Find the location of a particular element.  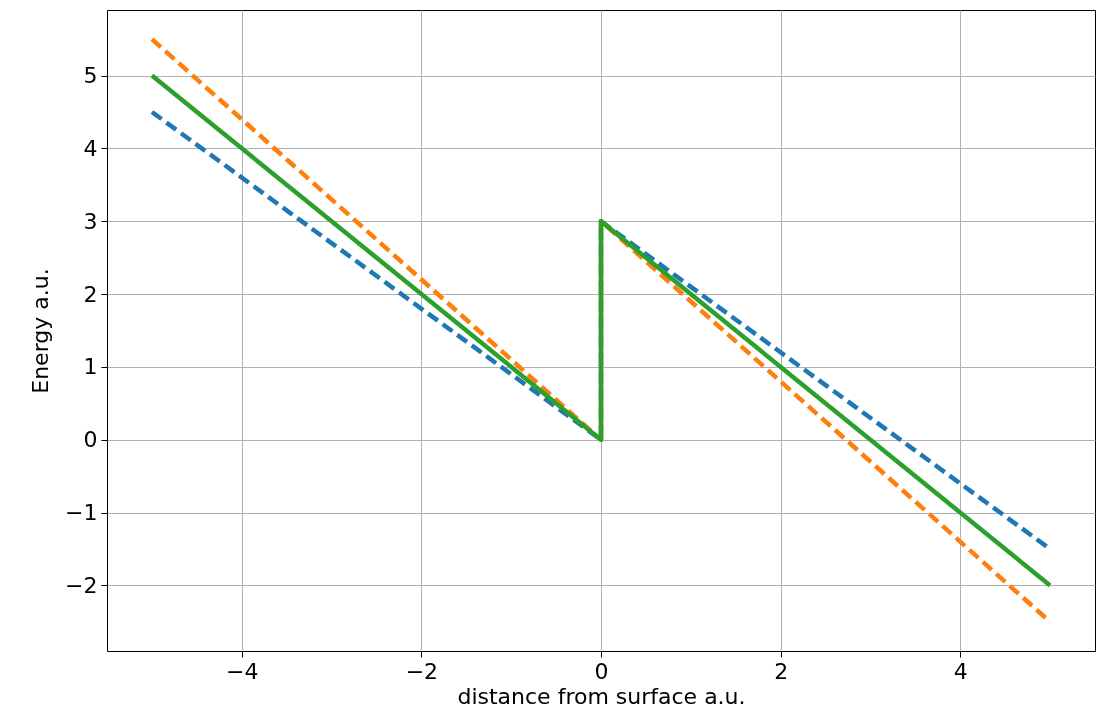

y-tick-label: 1 is located at coordinates (90, 367).